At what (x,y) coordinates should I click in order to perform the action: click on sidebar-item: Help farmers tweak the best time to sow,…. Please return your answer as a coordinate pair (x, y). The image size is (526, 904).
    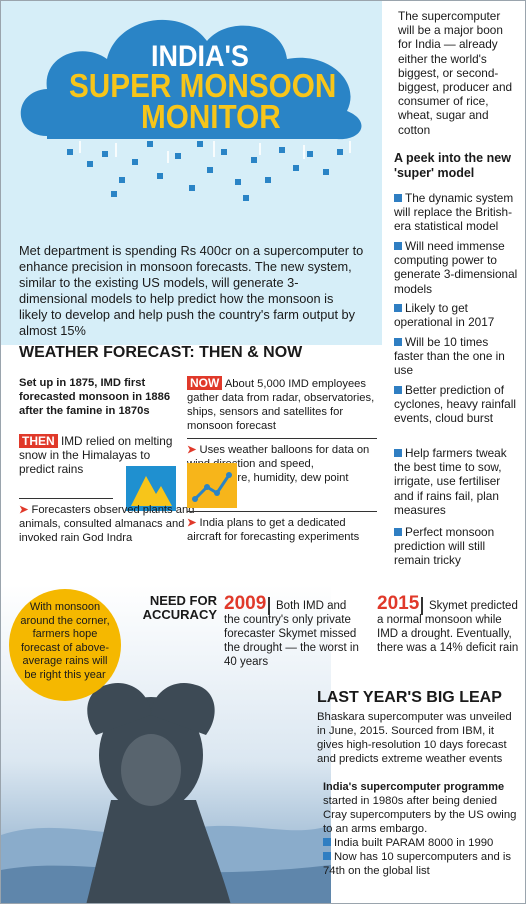
    Looking at the image, I should click on (450, 481).